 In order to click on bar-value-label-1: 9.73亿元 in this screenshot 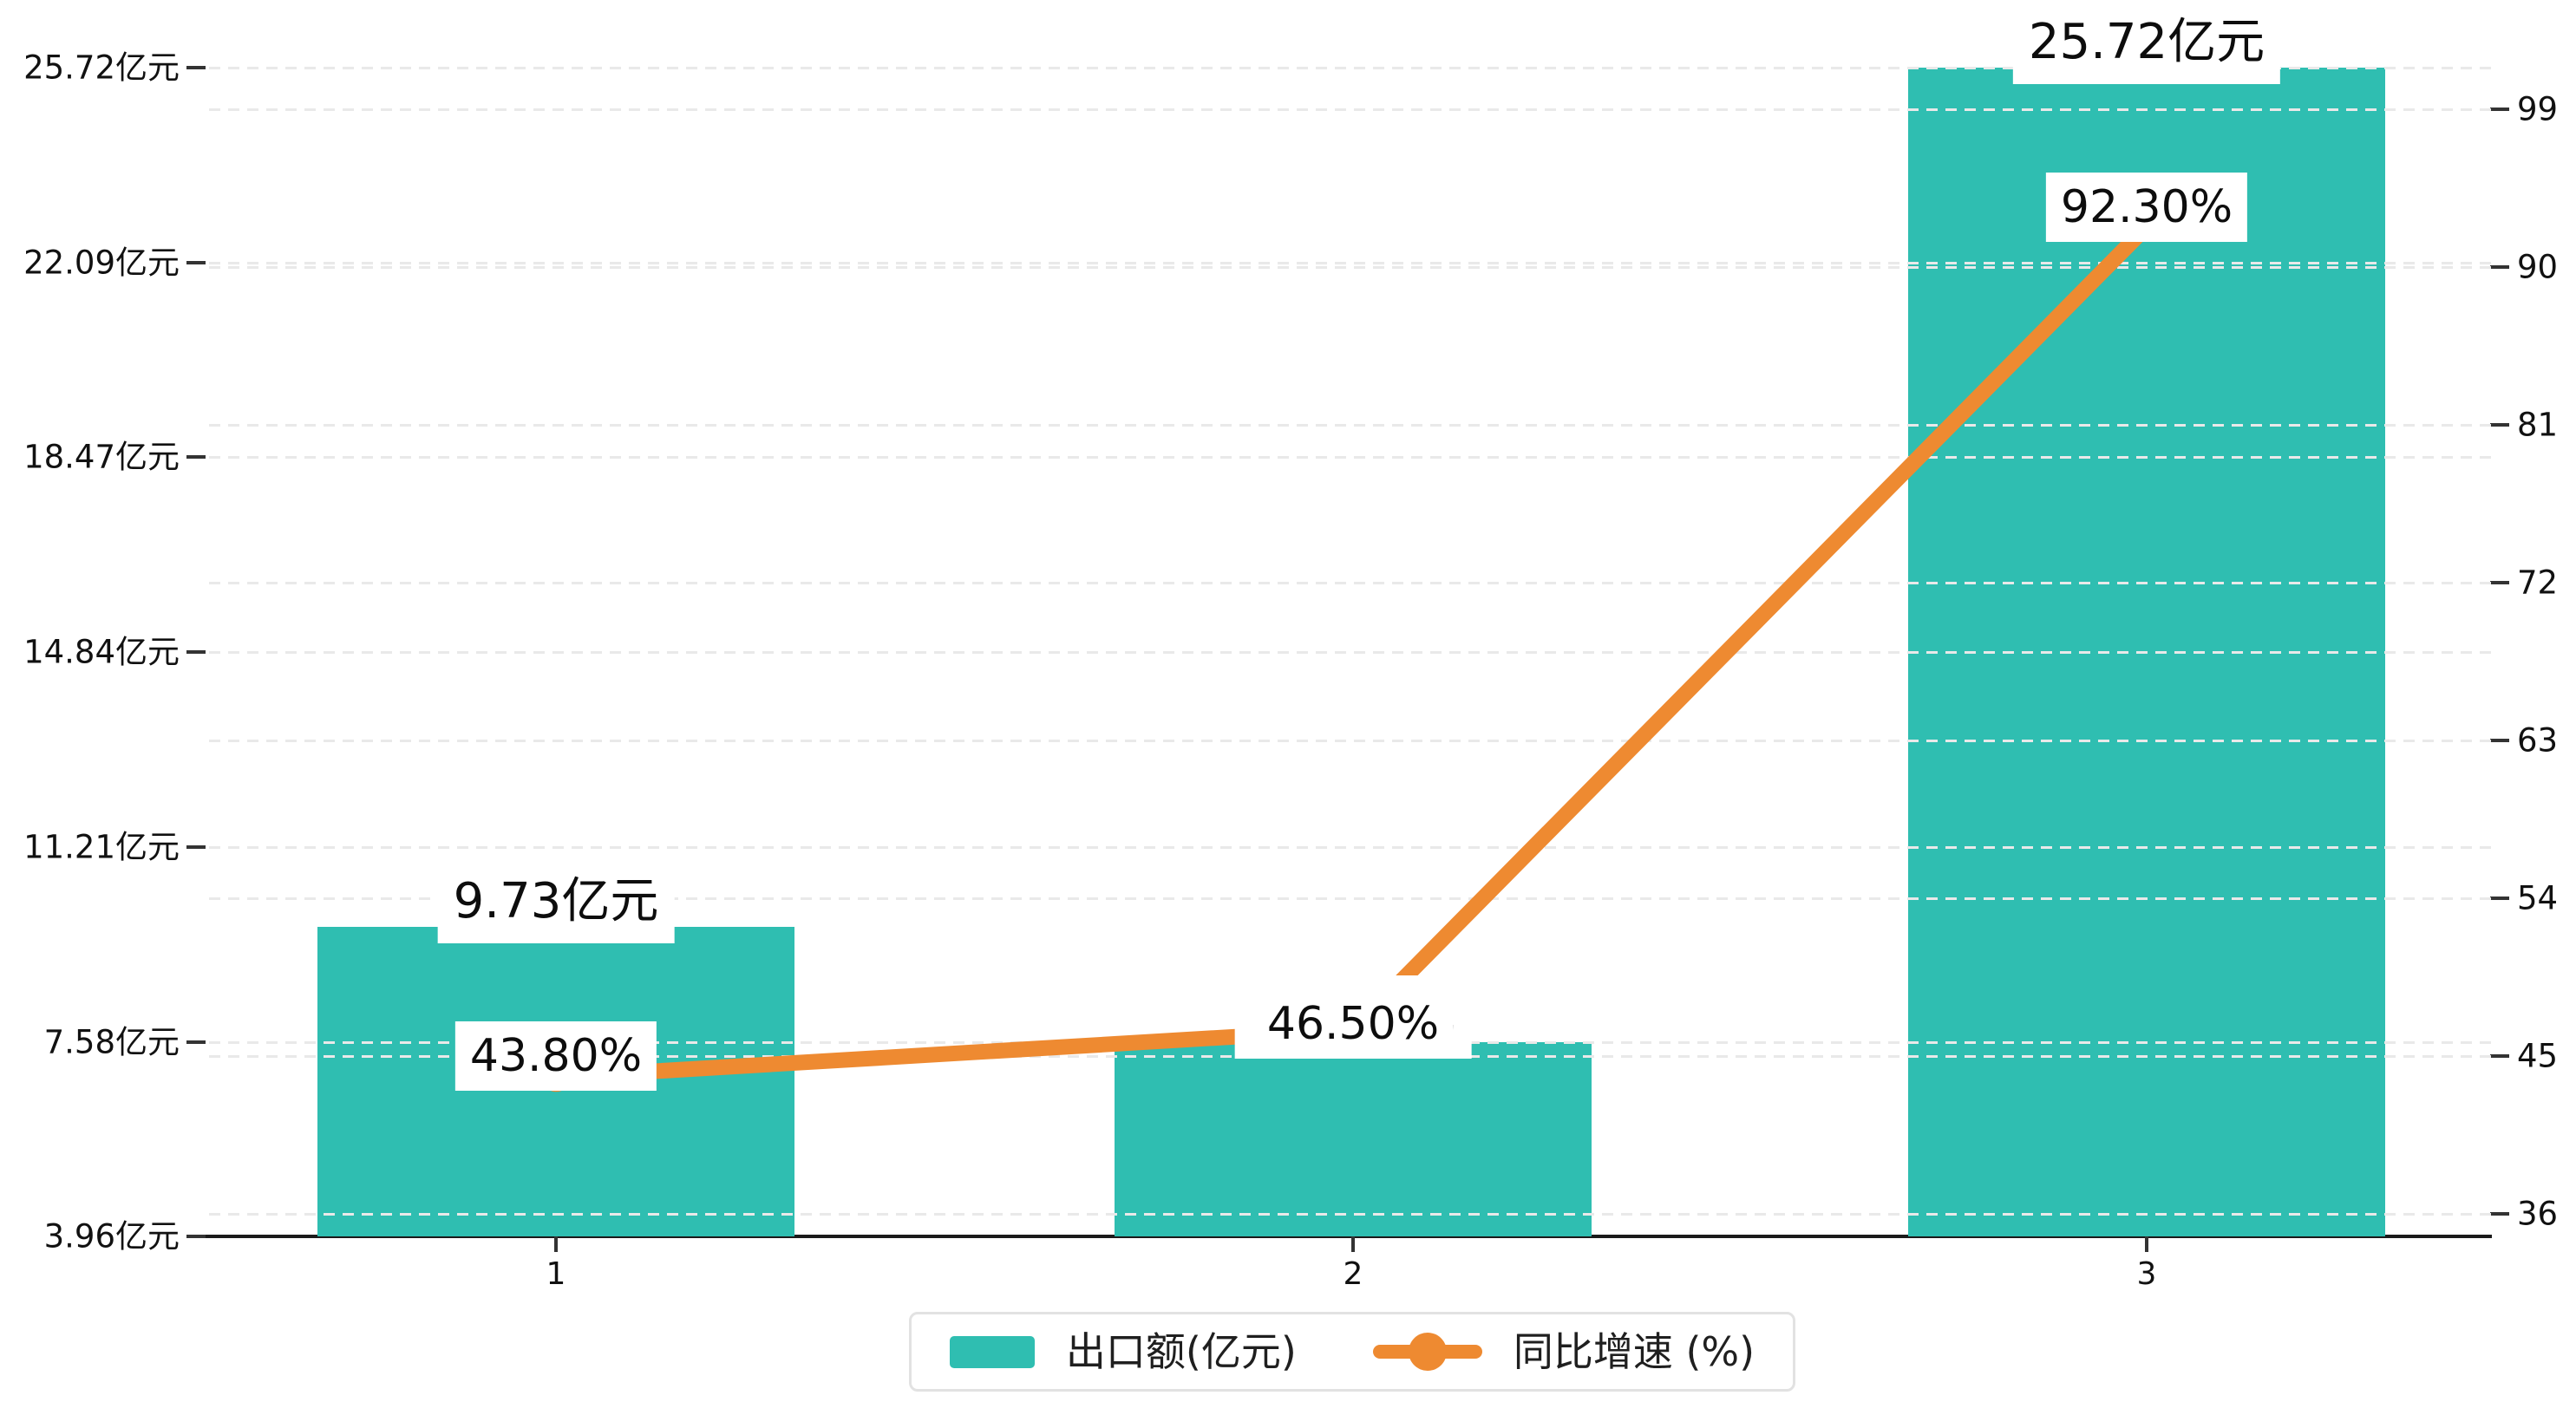, I will do `click(556, 901)`.